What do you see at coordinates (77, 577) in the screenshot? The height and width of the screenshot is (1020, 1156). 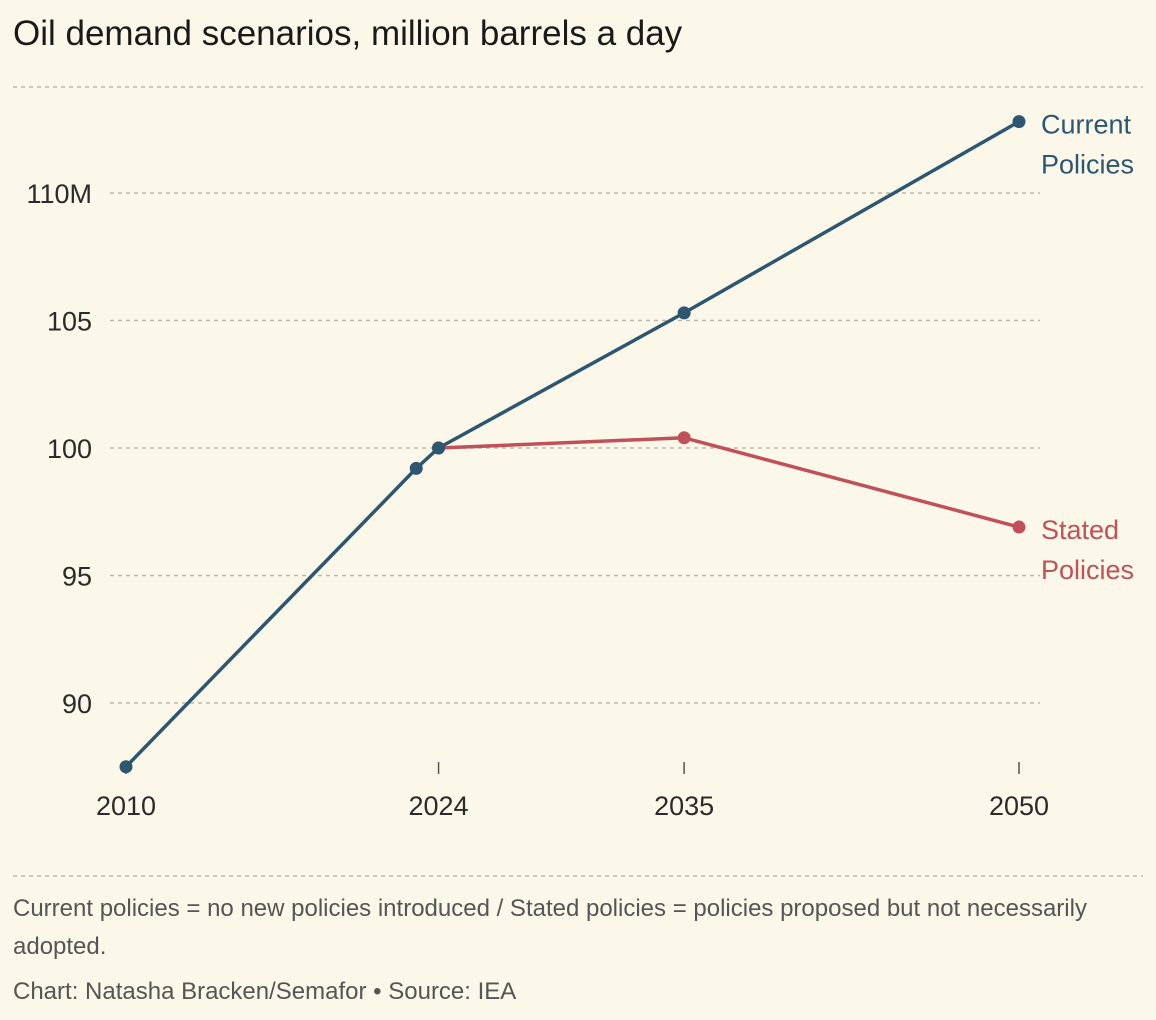 I see `y-tick-label: 95` at bounding box center [77, 577].